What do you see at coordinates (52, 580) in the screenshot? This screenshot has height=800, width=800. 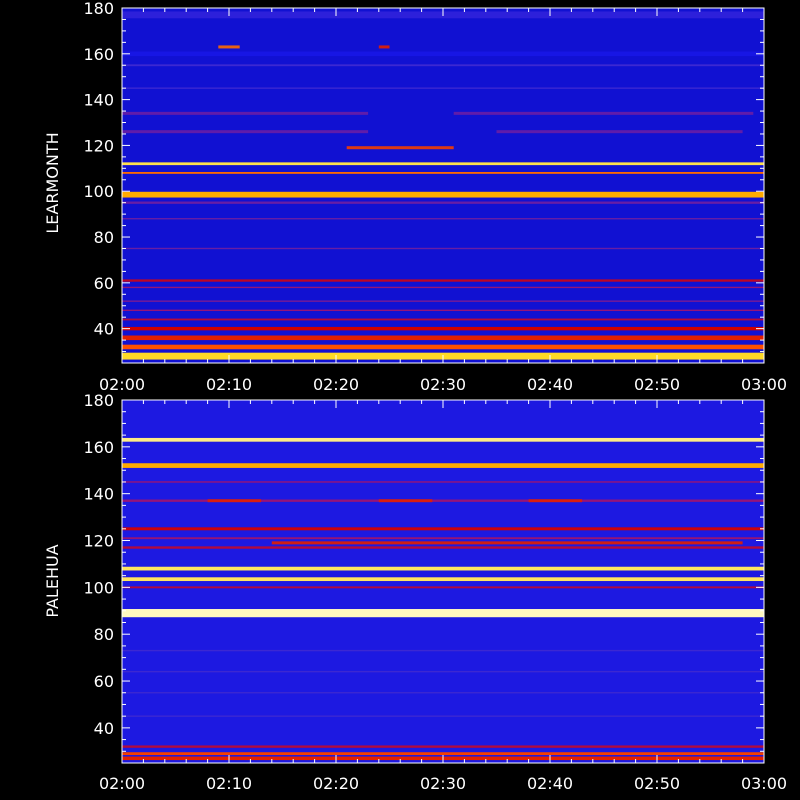 I see `y-axis-title-palehua: PALEHUA` at bounding box center [52, 580].